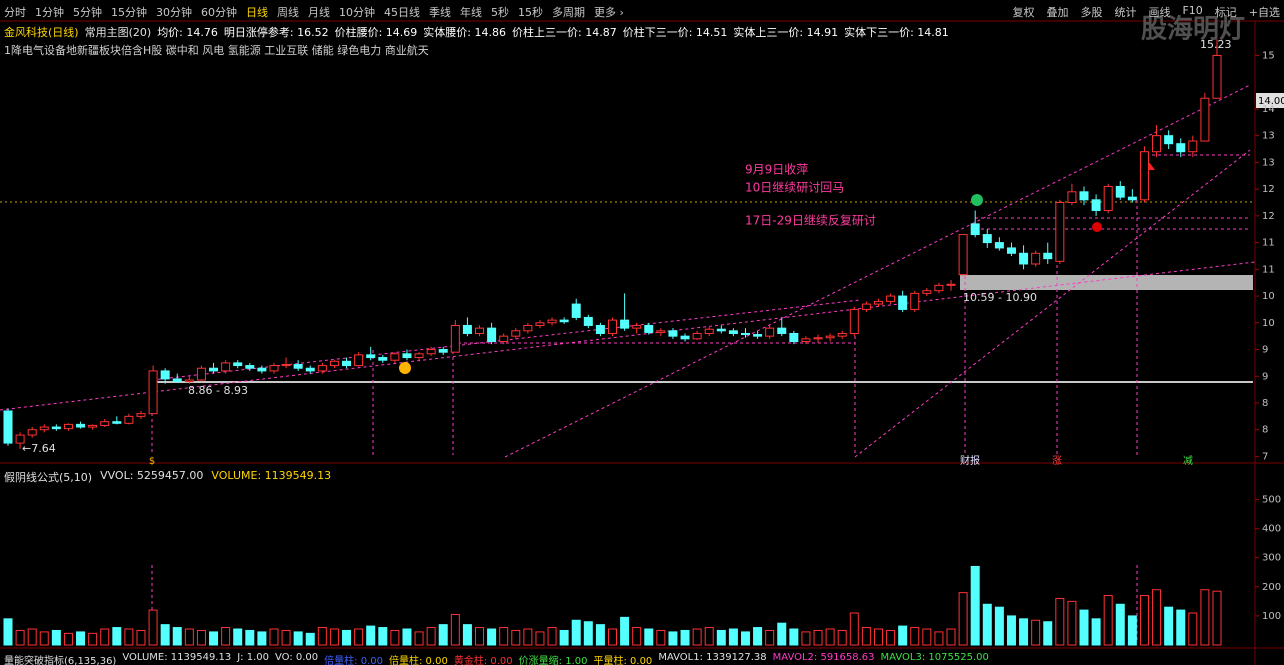 The image size is (1284, 665). I want to click on tool-button: +自选, so click(1264, 12).